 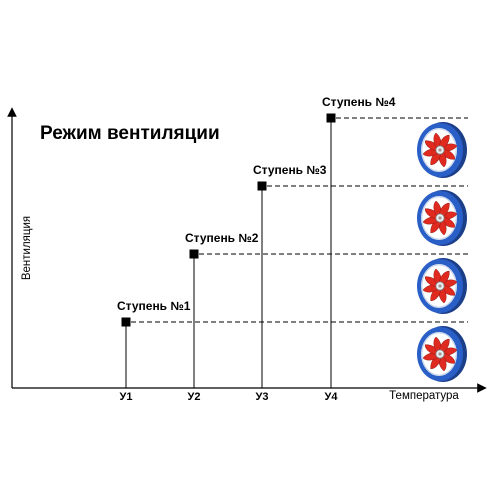 What do you see at coordinates (126, 397) in the screenshot?
I see `x-tick-label: У1` at bounding box center [126, 397].